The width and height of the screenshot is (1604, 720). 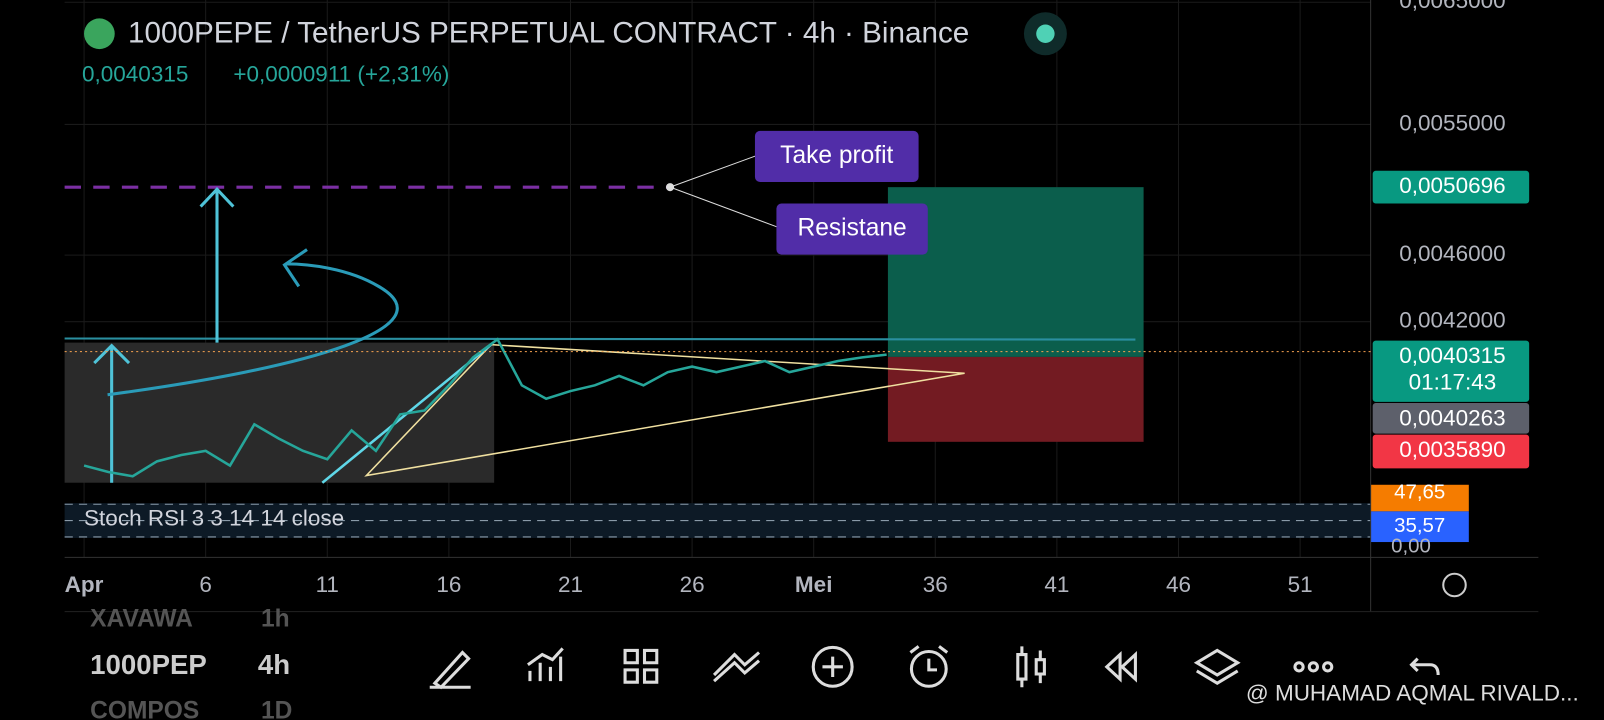 What do you see at coordinates (670, 187) in the screenshot?
I see `anchor` at bounding box center [670, 187].